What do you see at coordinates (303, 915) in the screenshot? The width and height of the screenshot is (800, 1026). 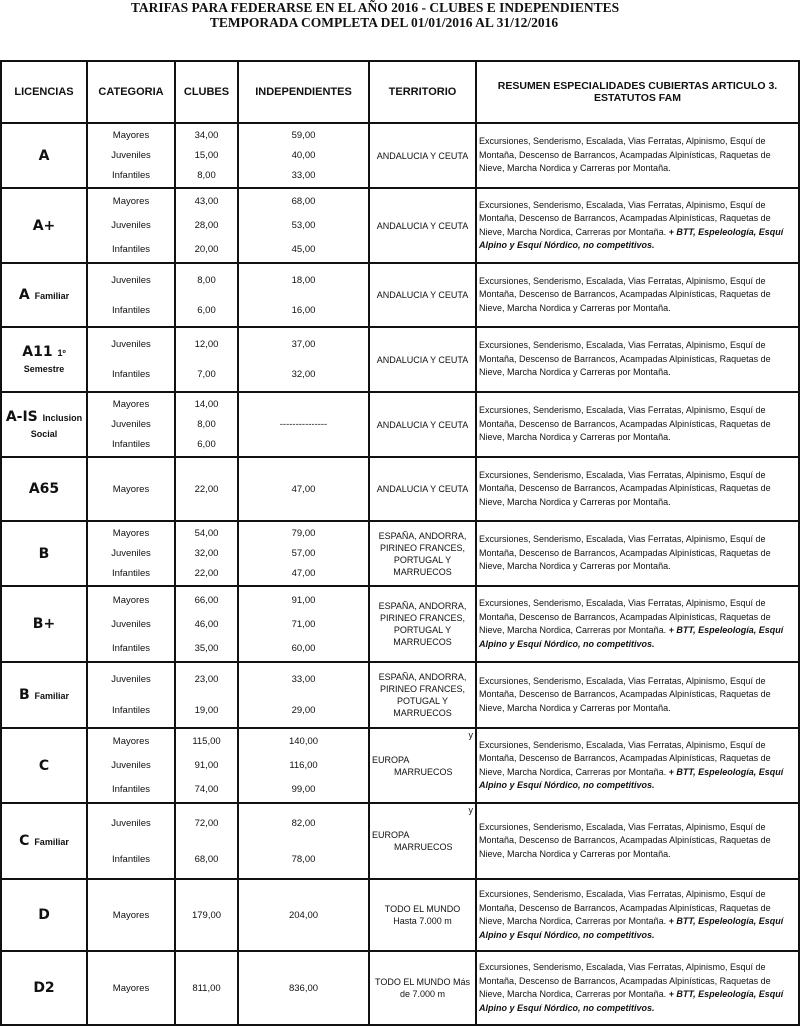 I see `independientes-value: 204,00` at bounding box center [303, 915].